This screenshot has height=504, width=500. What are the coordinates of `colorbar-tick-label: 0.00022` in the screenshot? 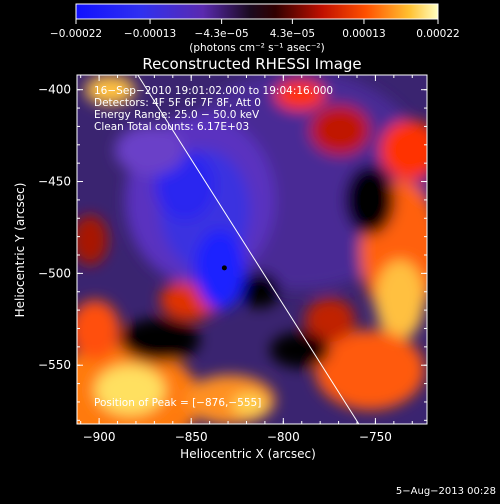 It's located at (437, 34).